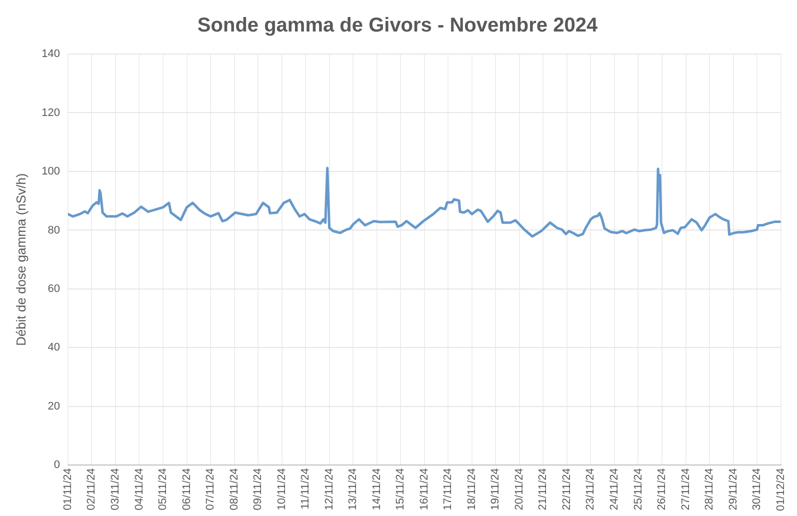 The width and height of the screenshot is (797, 516). What do you see at coordinates (54, 348) in the screenshot?
I see `y-tick-label: 40` at bounding box center [54, 348].